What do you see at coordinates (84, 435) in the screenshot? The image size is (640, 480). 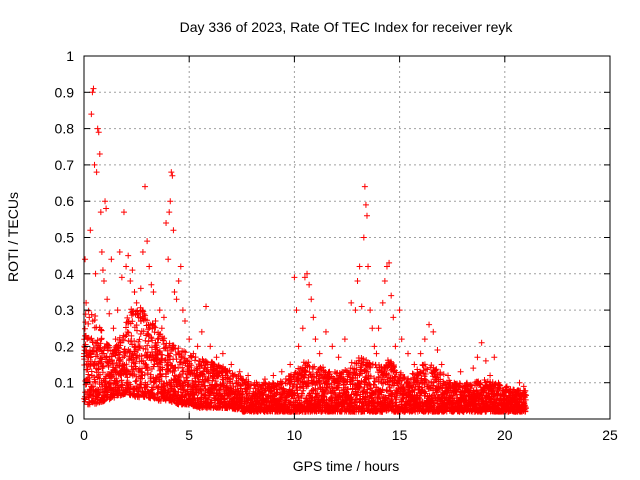 I see `x-tick-label: 0` at bounding box center [84, 435].